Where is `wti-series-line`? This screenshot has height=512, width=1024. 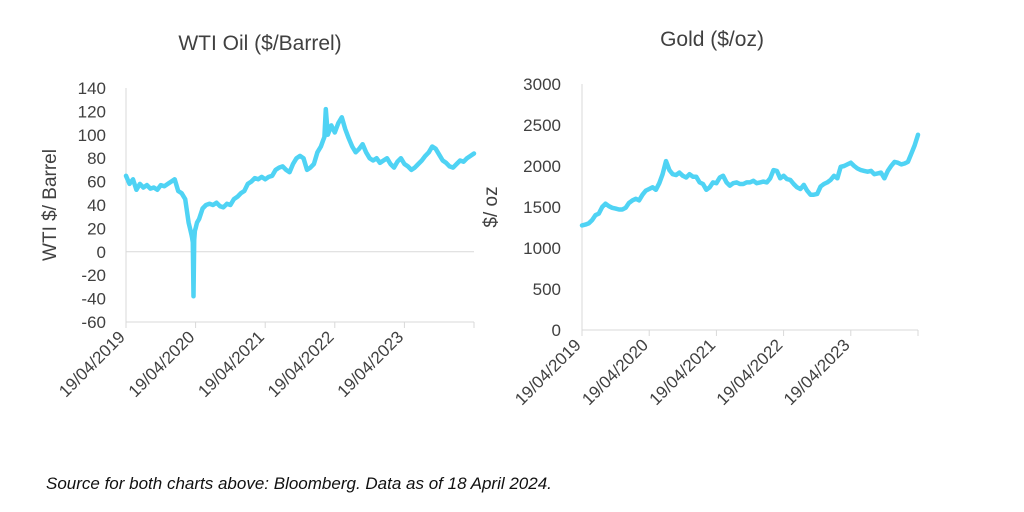
wti-series-line is located at coordinates (300, 202).